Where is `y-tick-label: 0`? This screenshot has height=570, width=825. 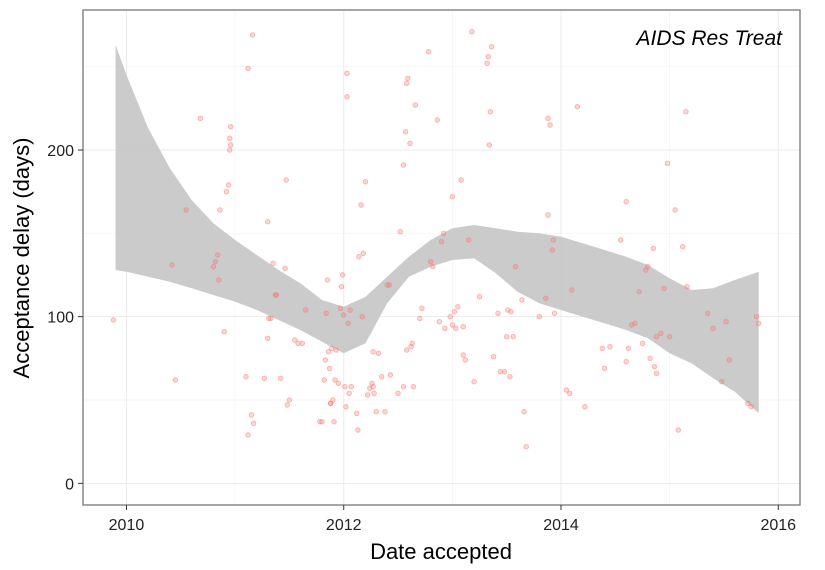 y-tick-label: 0 is located at coordinates (69, 484).